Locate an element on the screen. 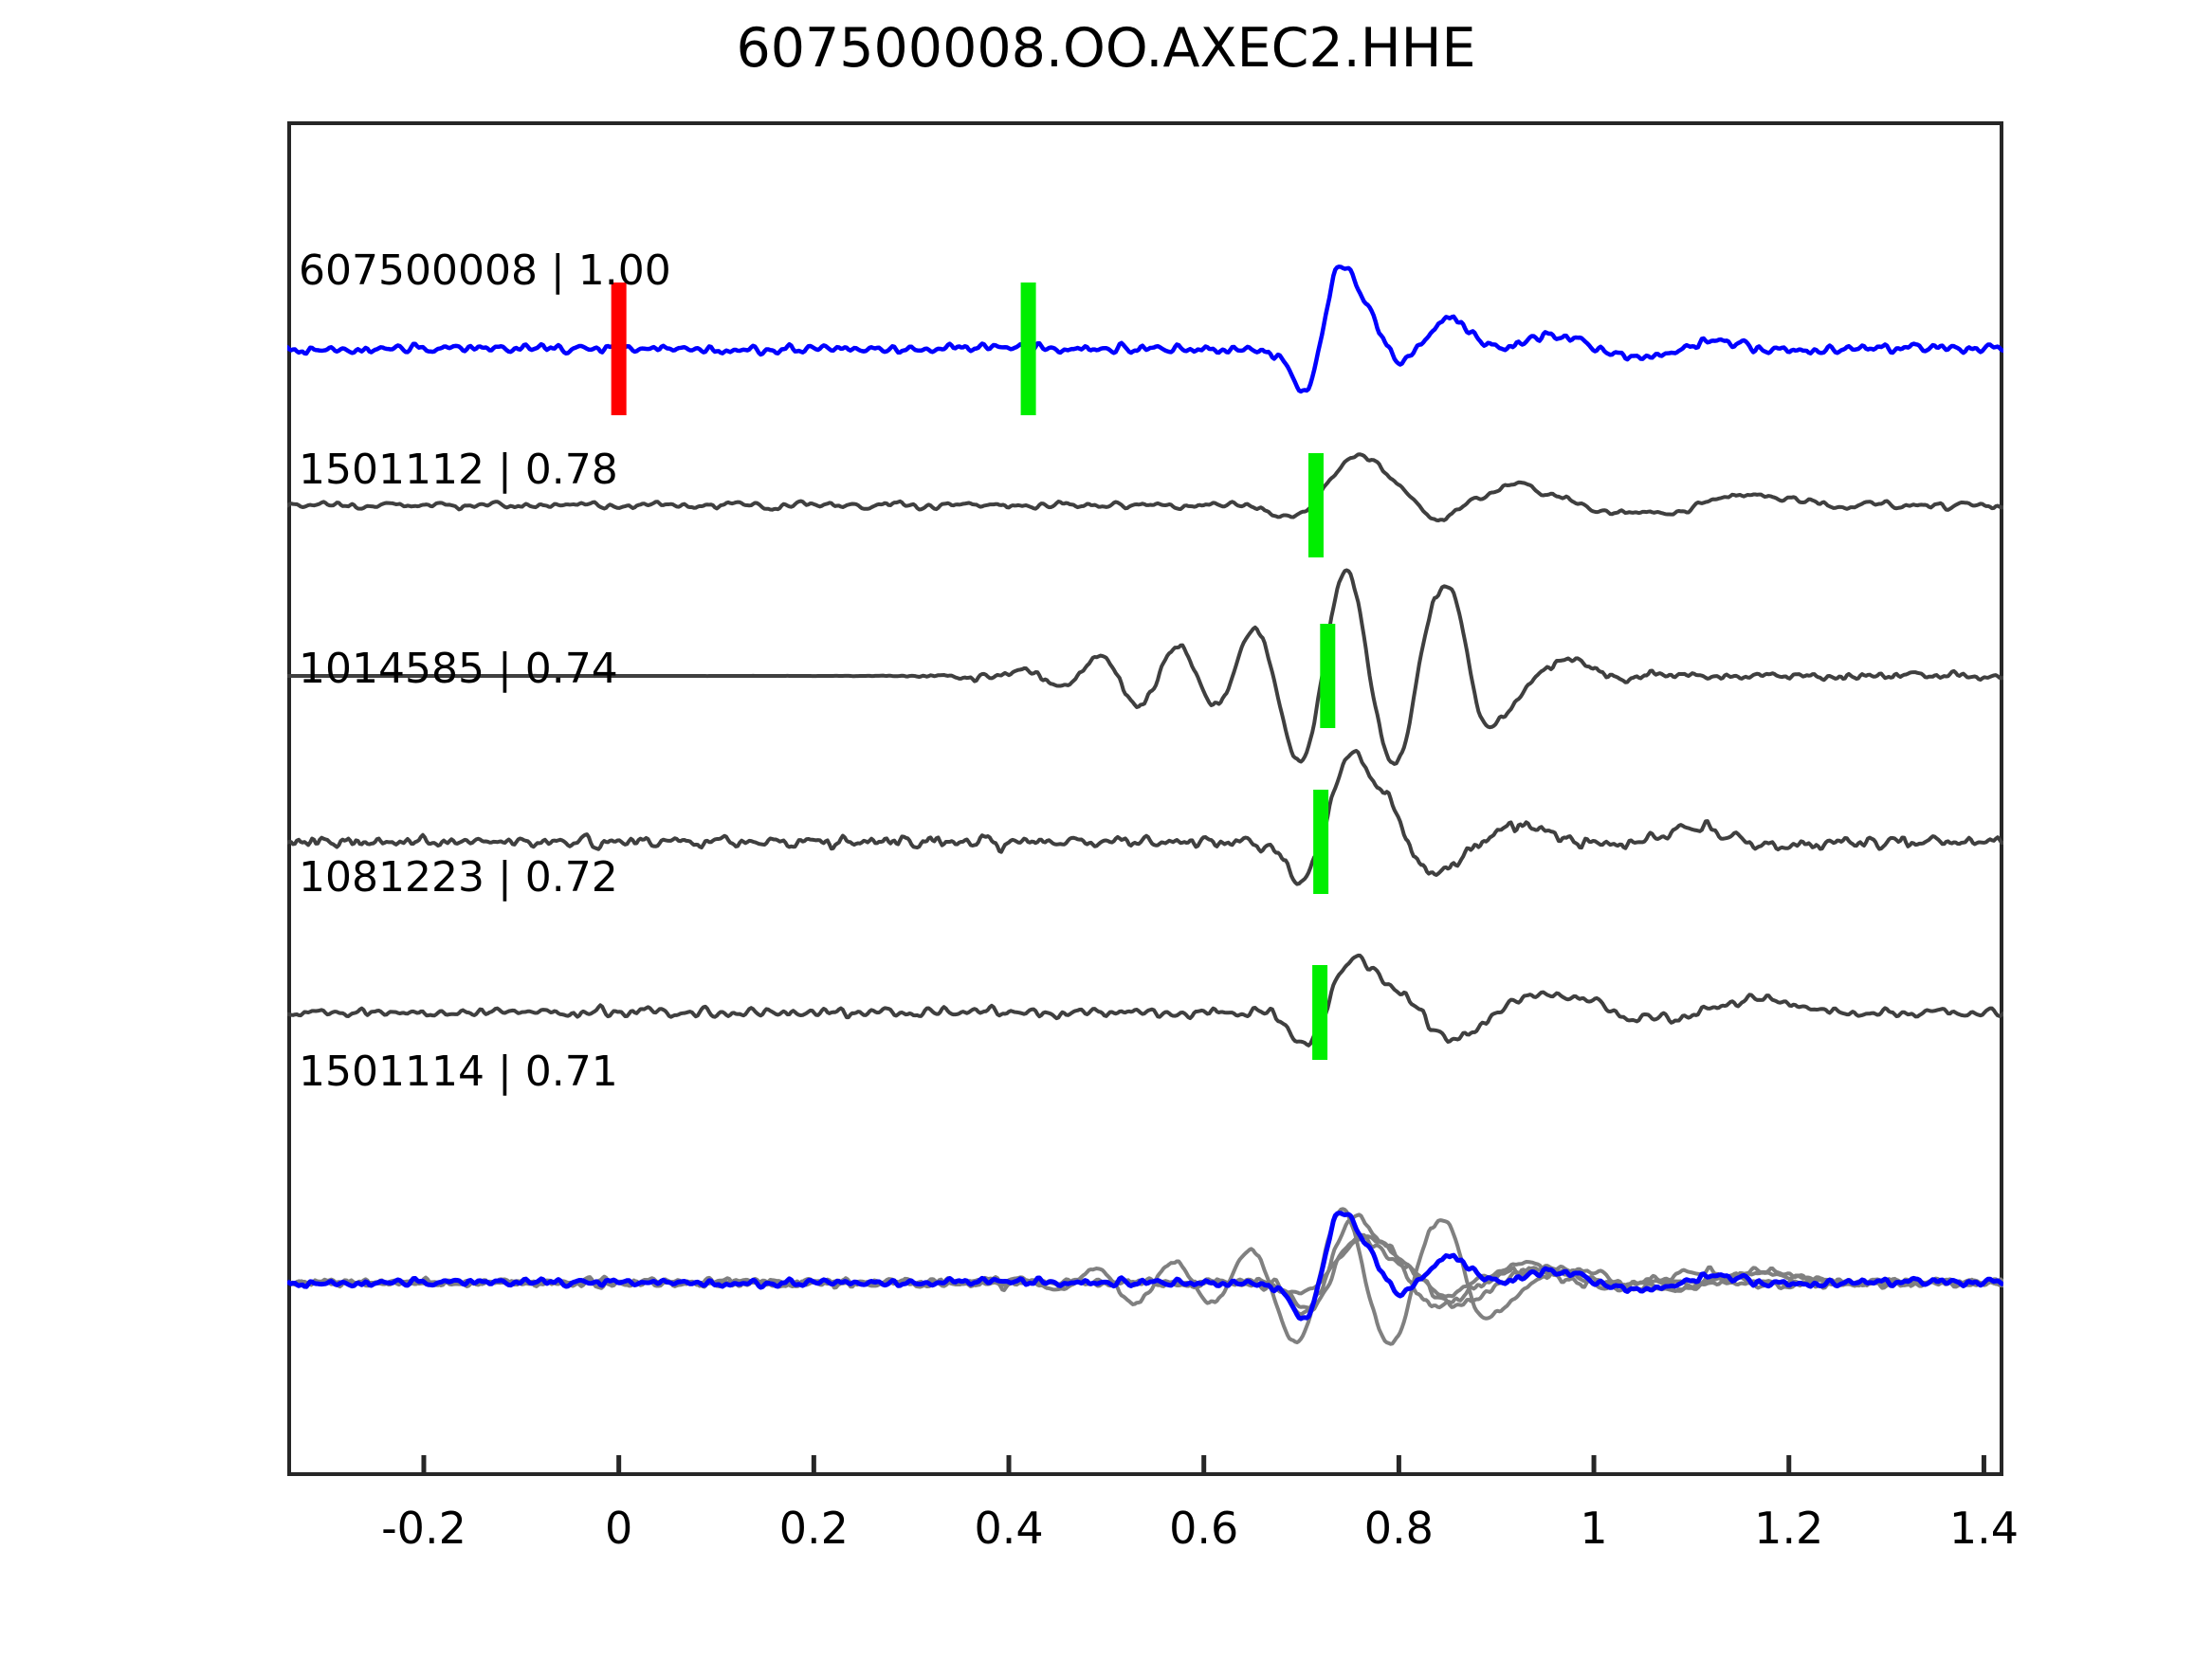 The width and height of the screenshot is (2212, 1659). trace-label-2: 1014585 | 0.74 is located at coordinates (458, 669).